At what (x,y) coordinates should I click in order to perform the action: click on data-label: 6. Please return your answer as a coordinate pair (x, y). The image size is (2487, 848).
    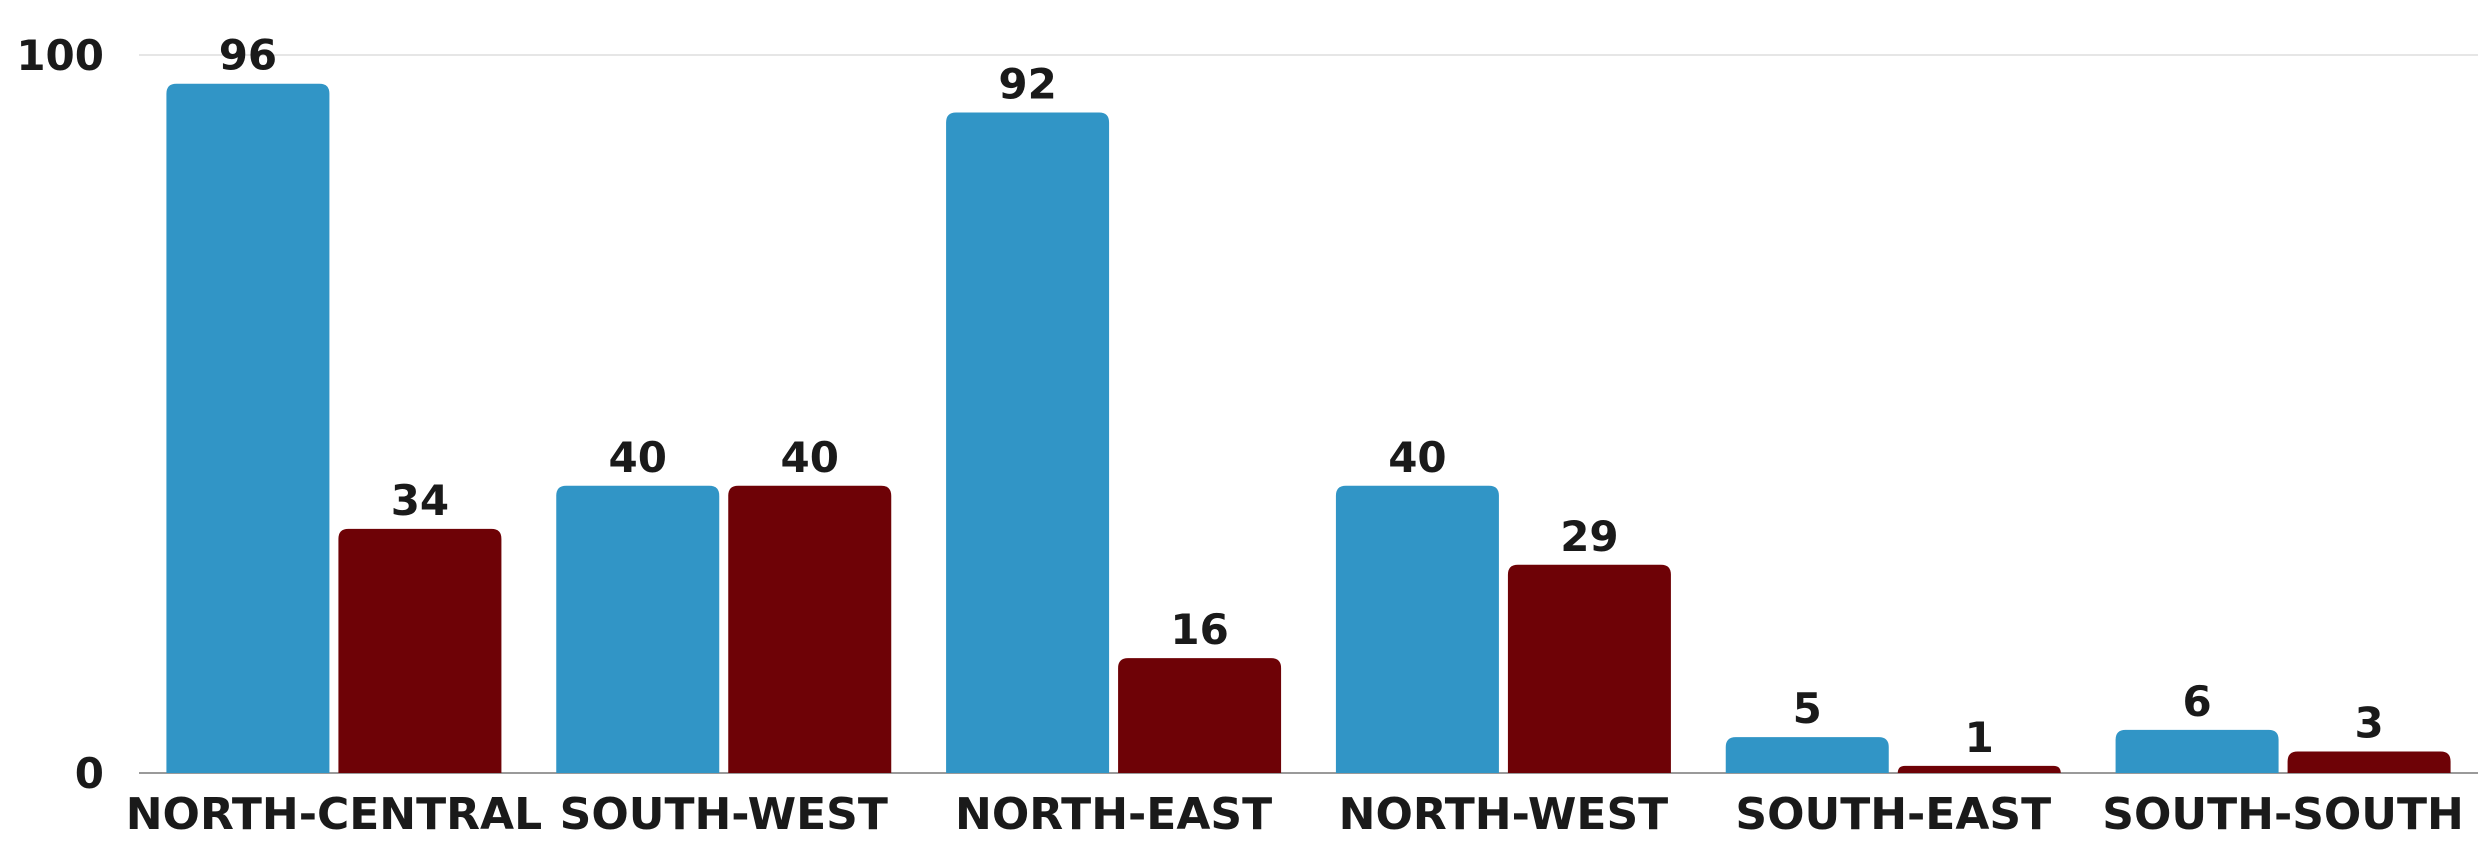
    Looking at the image, I should click on (2196, 701).